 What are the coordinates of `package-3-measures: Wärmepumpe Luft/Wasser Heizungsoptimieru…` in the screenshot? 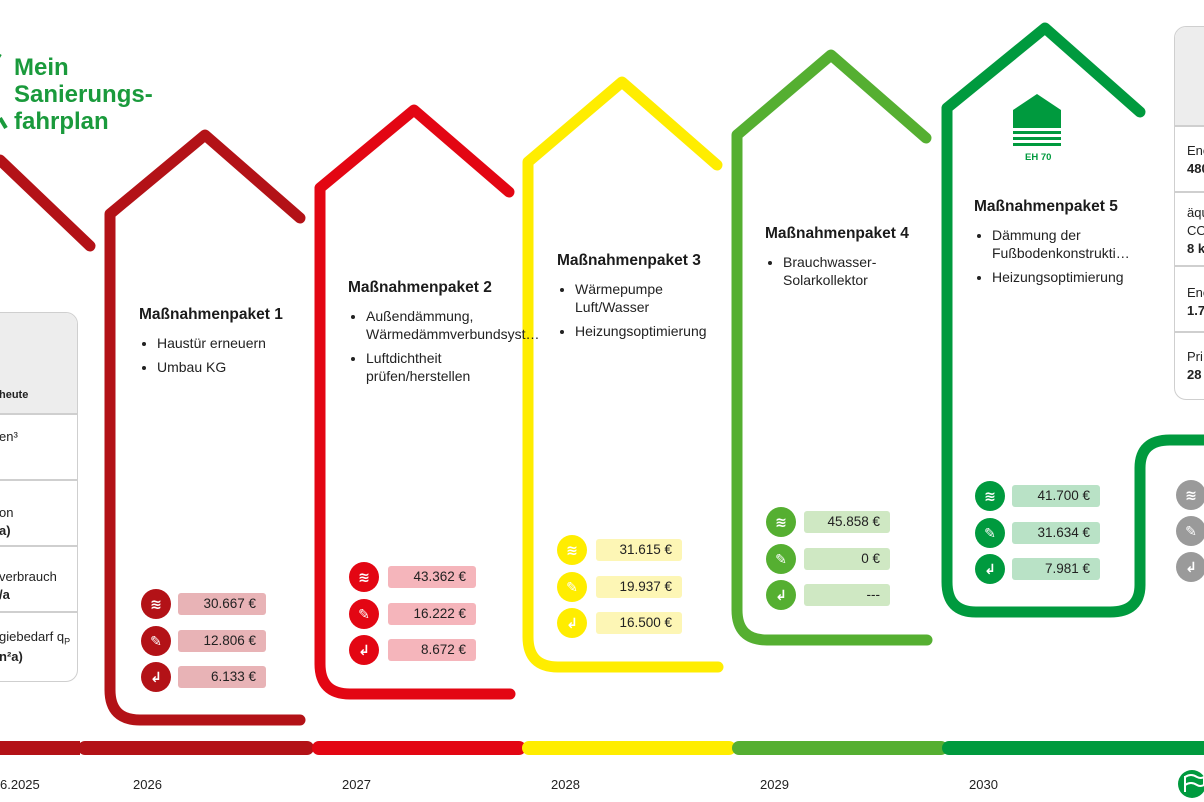 It's located at (642, 310).